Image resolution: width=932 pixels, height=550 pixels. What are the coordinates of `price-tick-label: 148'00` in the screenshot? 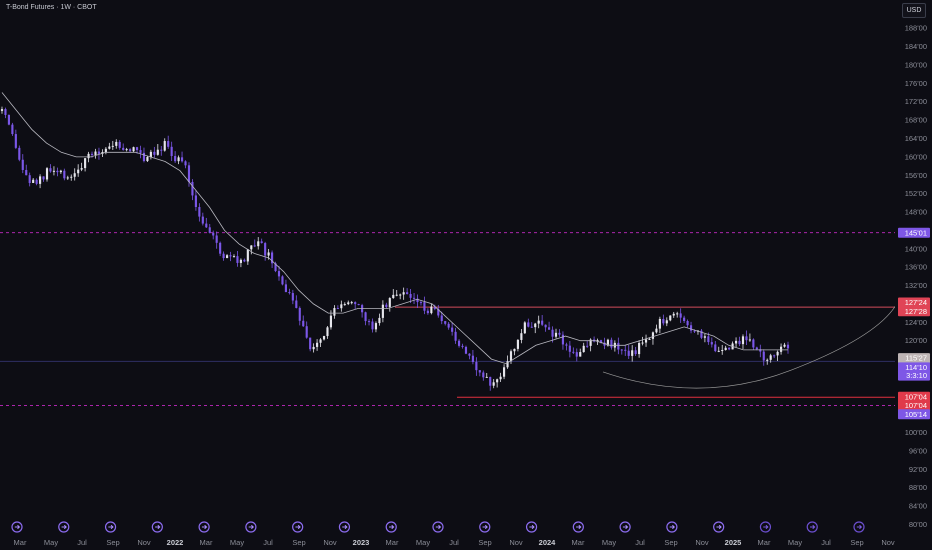 It's located at (916, 212).